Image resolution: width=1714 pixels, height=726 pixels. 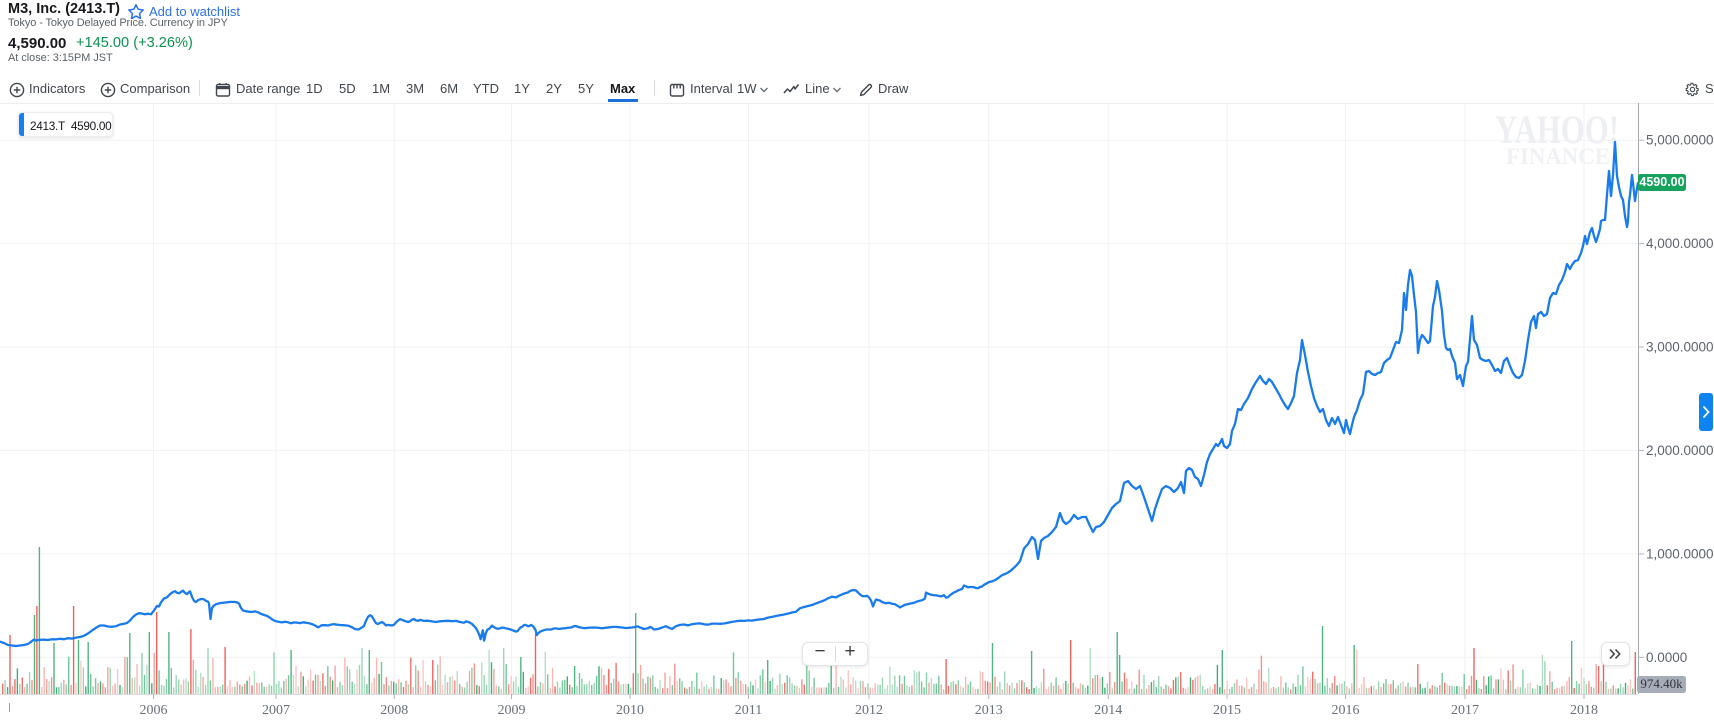 What do you see at coordinates (154, 710) in the screenshot?
I see `svg-text: 2006` at bounding box center [154, 710].